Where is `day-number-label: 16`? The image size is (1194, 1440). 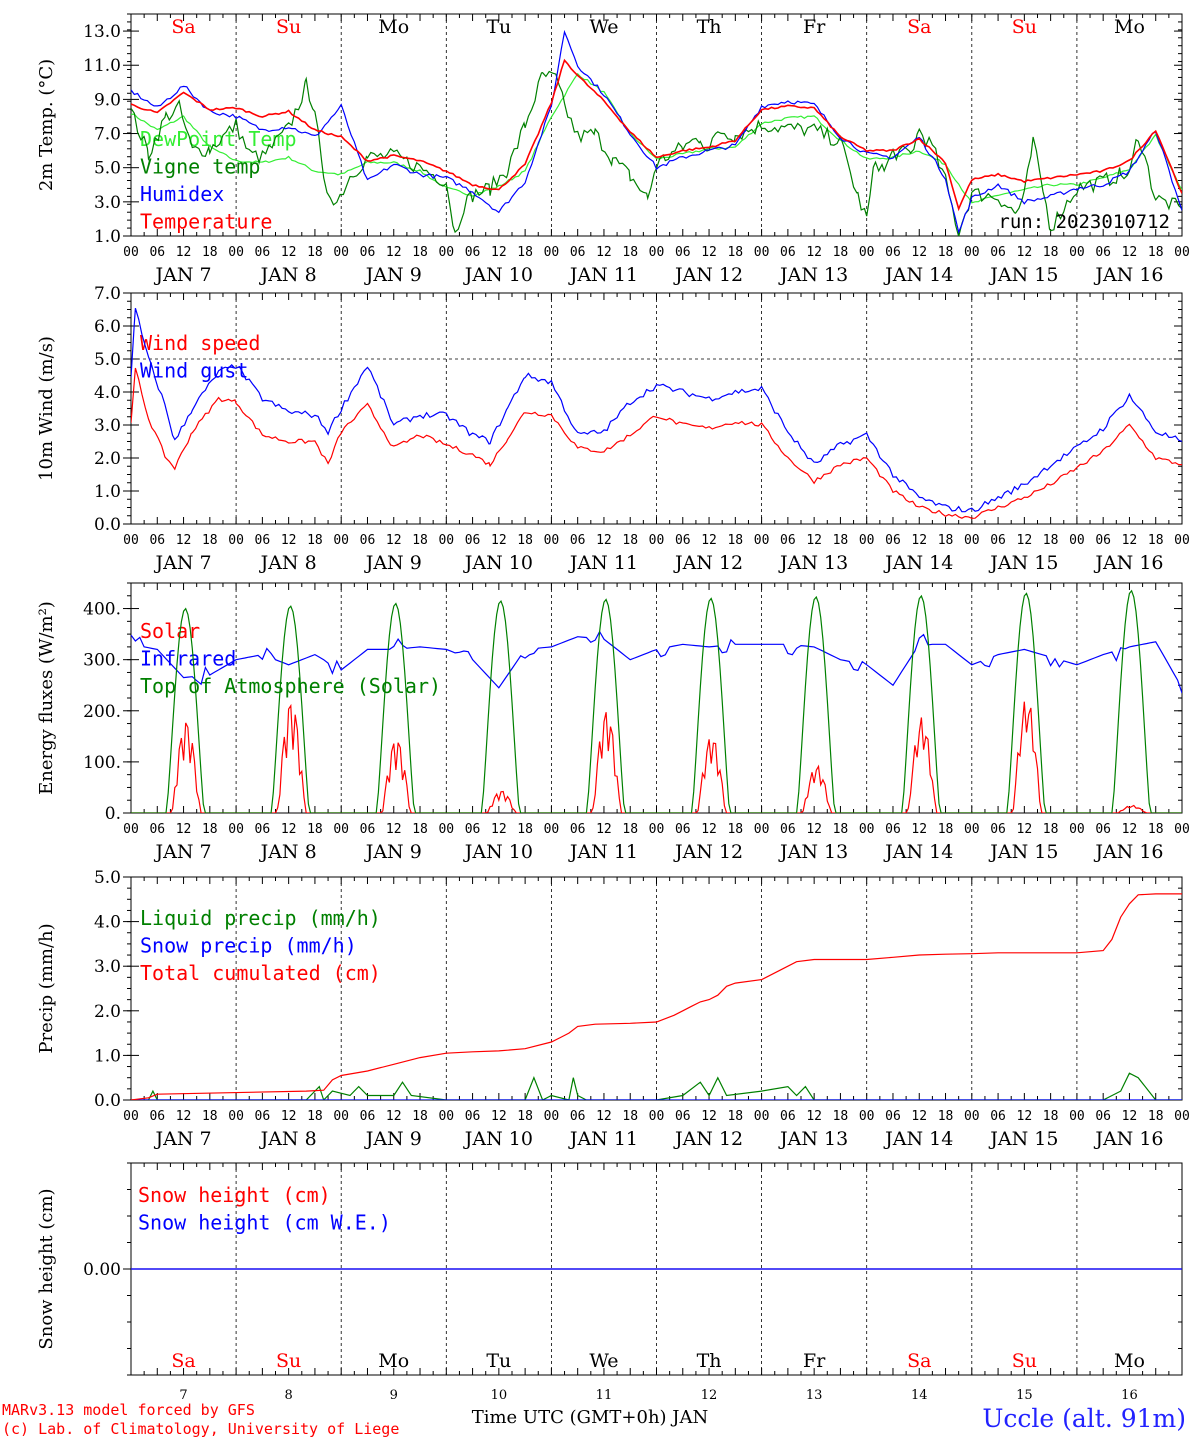 day-number-label: 16 is located at coordinates (1129, 1395).